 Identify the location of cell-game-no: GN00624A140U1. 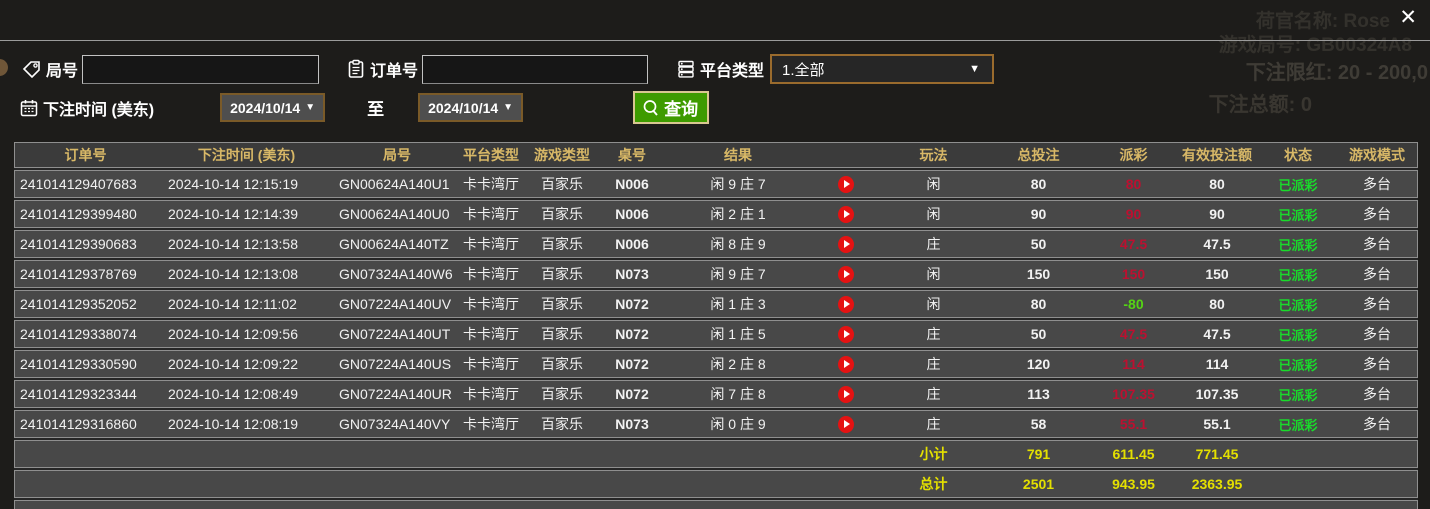
(394, 184).